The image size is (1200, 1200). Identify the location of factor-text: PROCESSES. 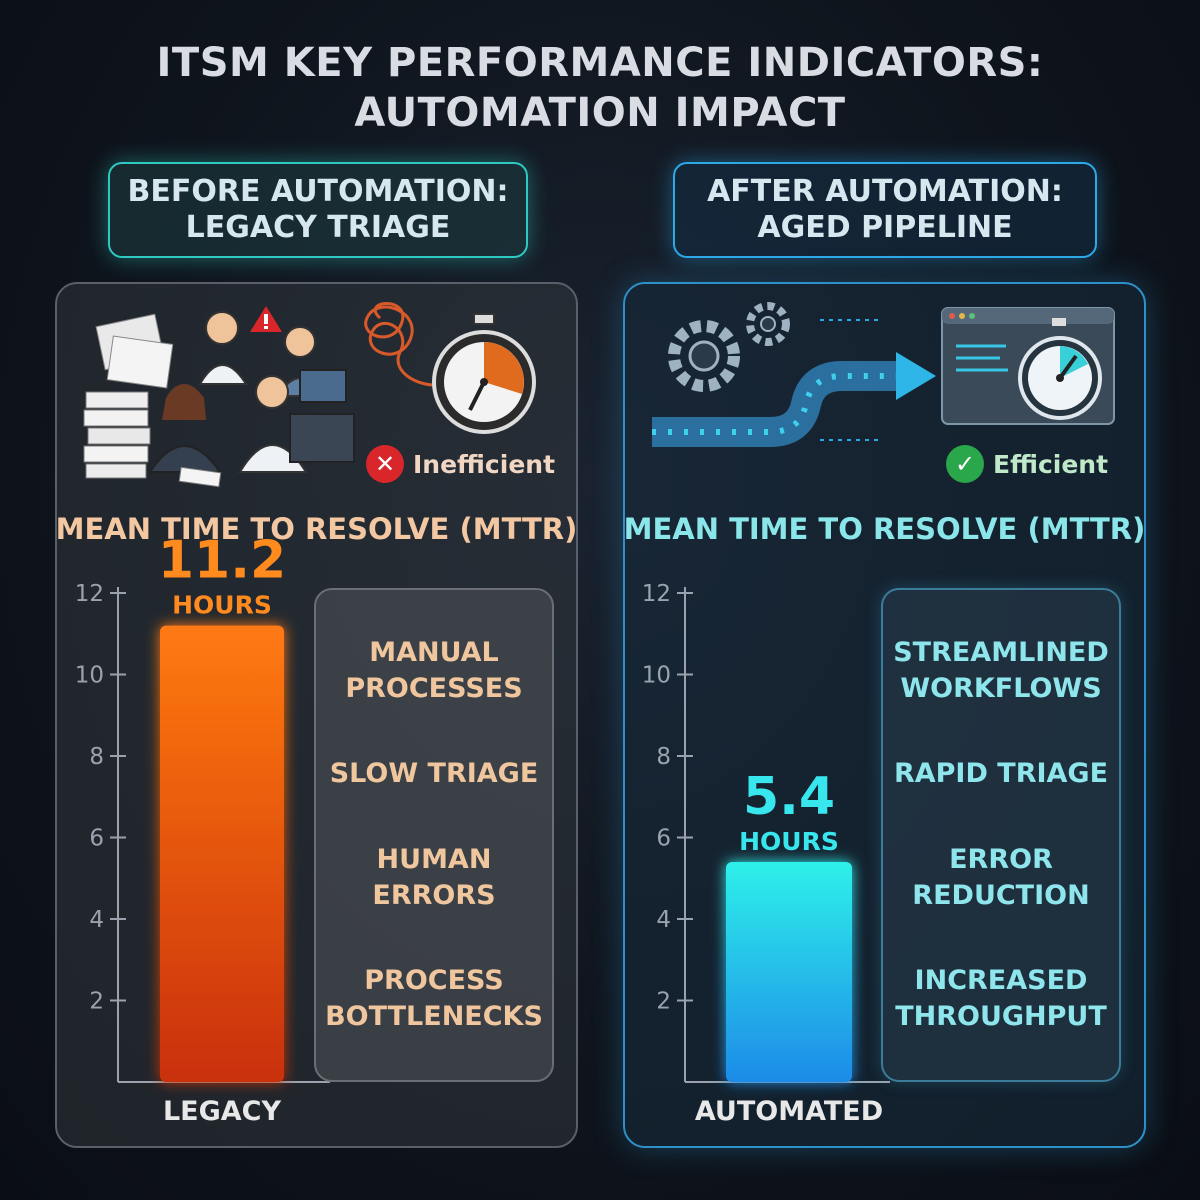
(434, 688).